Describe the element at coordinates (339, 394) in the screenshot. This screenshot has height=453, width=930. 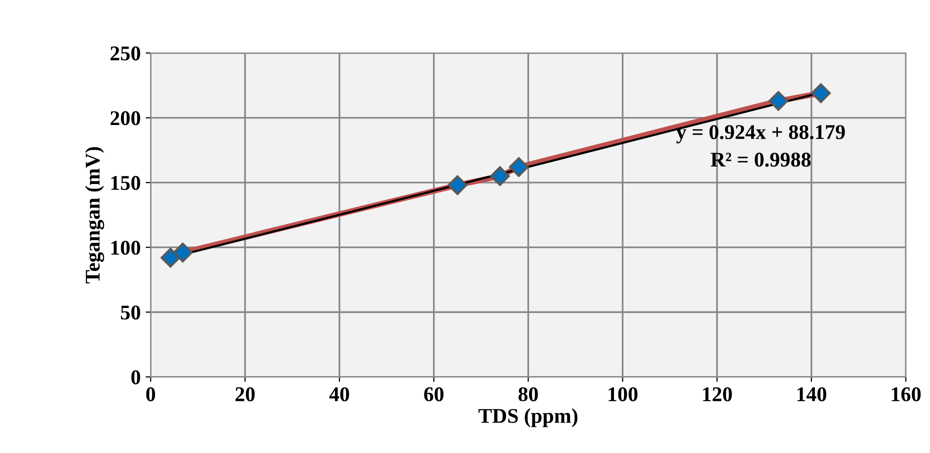
I see `x-tick-label: 40` at that location.